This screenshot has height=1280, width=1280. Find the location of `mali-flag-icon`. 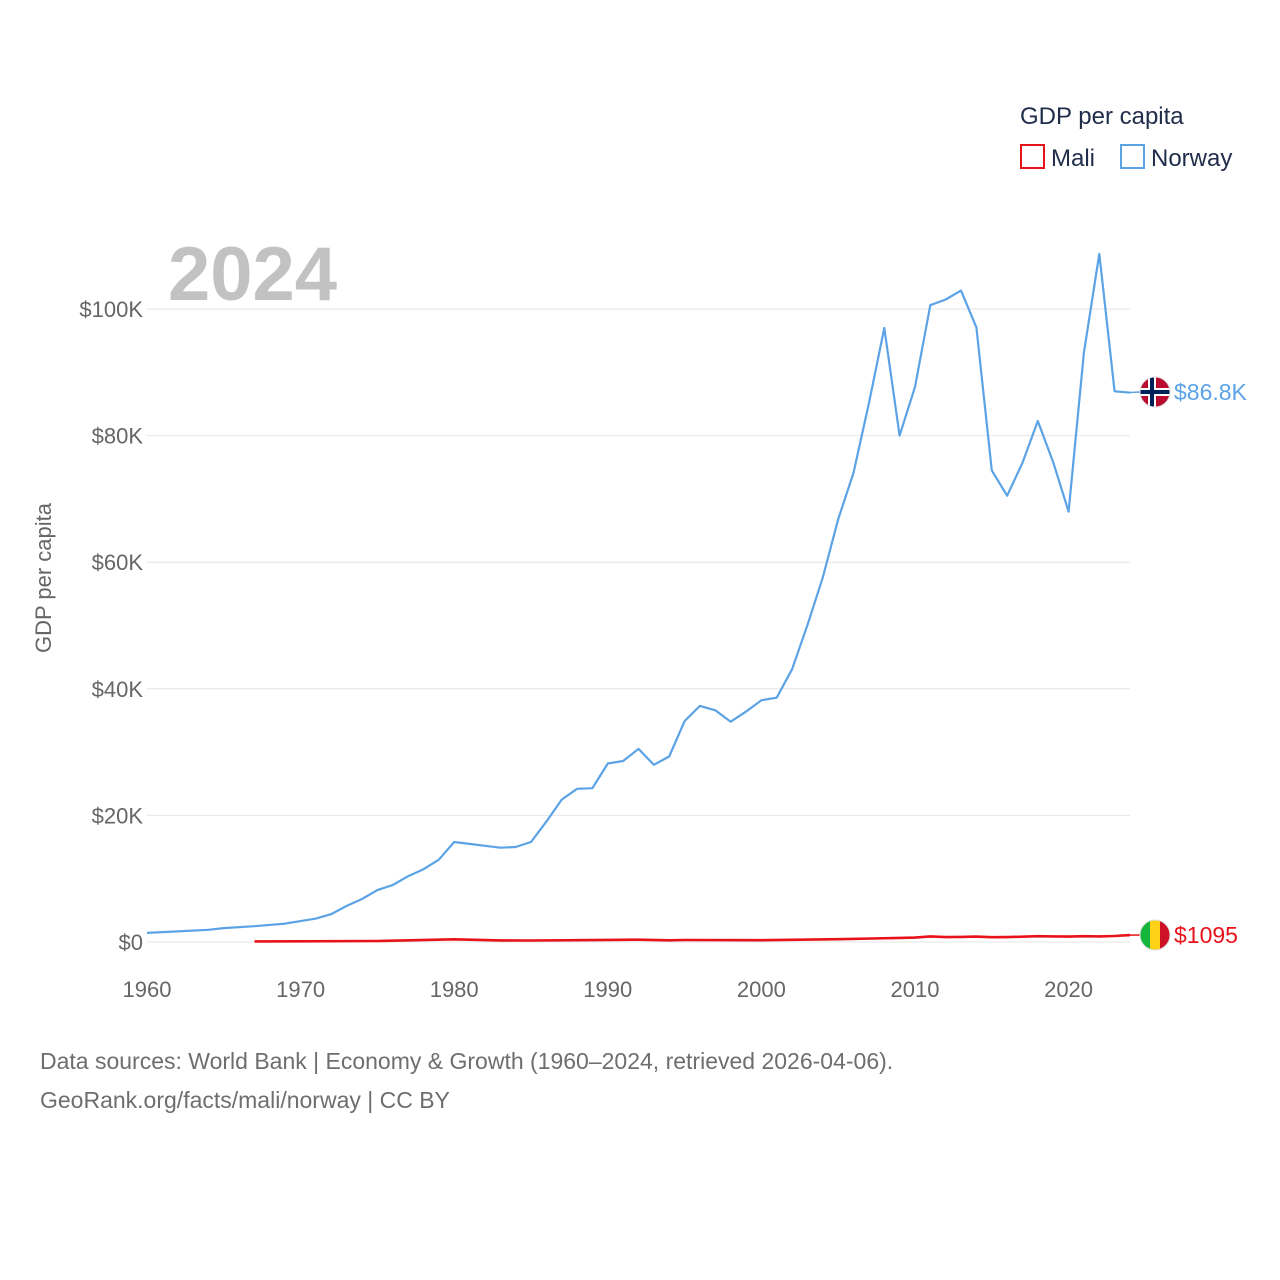

mali-flag-icon is located at coordinates (1155, 935).